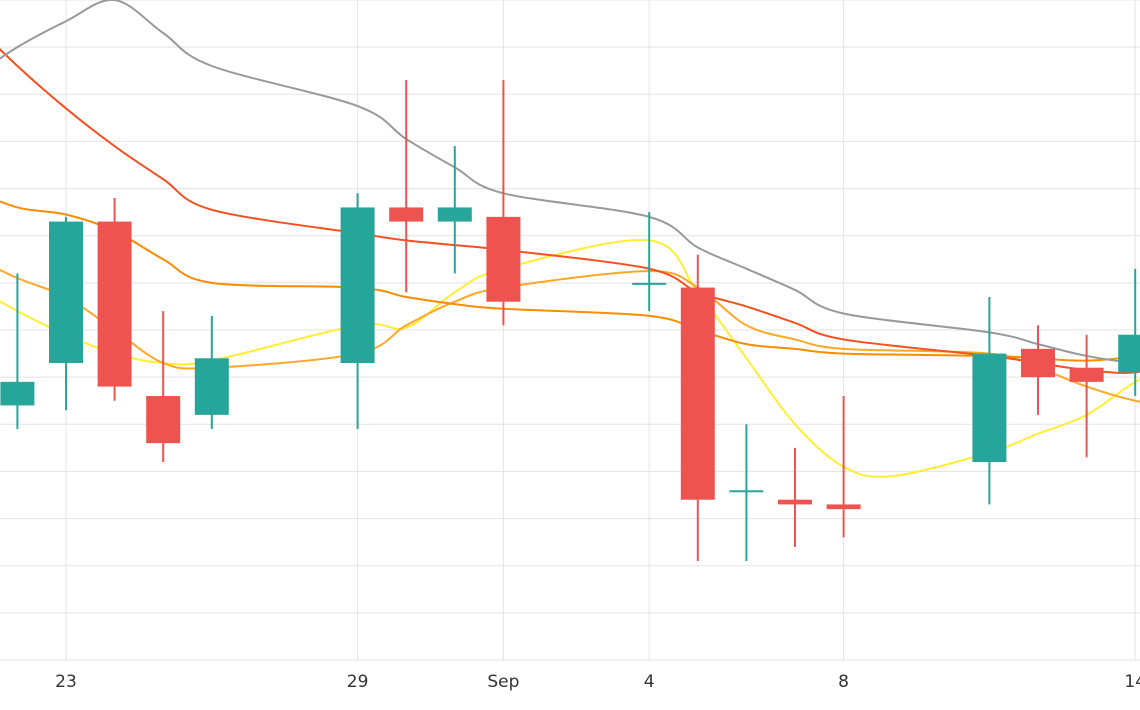 This screenshot has width=1140, height=710. I want to click on x-tick-label: 23, so click(66, 682).